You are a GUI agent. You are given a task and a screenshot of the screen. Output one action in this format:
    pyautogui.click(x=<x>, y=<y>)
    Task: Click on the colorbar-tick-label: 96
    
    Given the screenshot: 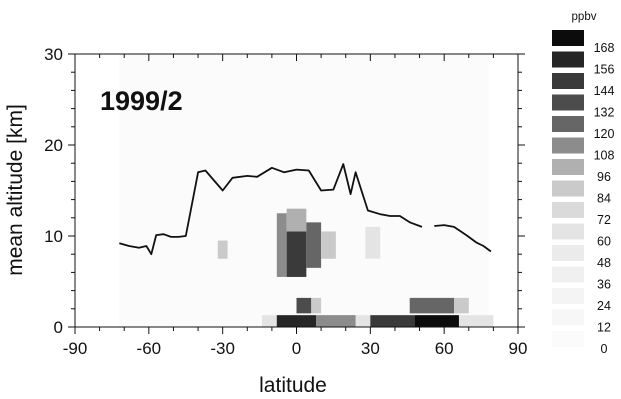 What is the action you would take?
    pyautogui.click(x=604, y=177)
    